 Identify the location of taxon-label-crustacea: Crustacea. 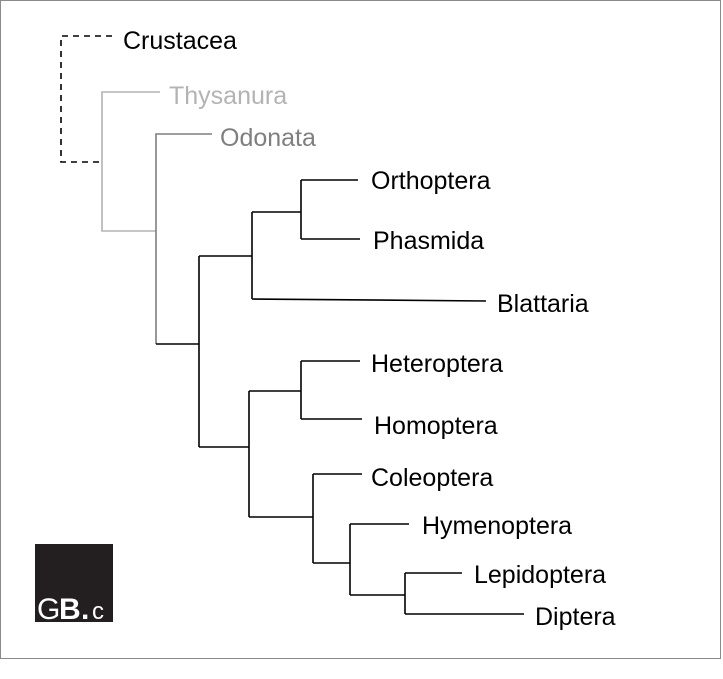
(180, 41).